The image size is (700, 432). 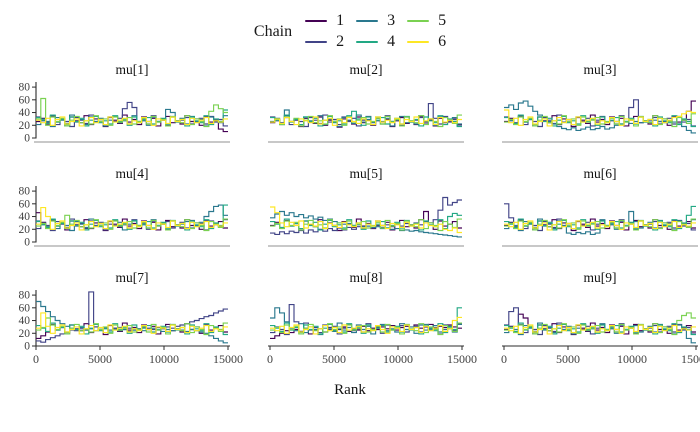 I want to click on panel-title: mu[5], so click(x=366, y=173).